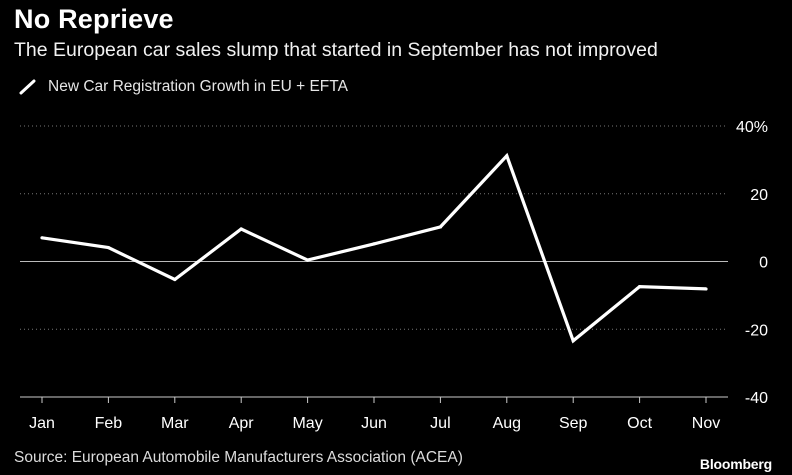 The image size is (792, 475). What do you see at coordinates (507, 423) in the screenshot?
I see `x-tick-label: Aug` at bounding box center [507, 423].